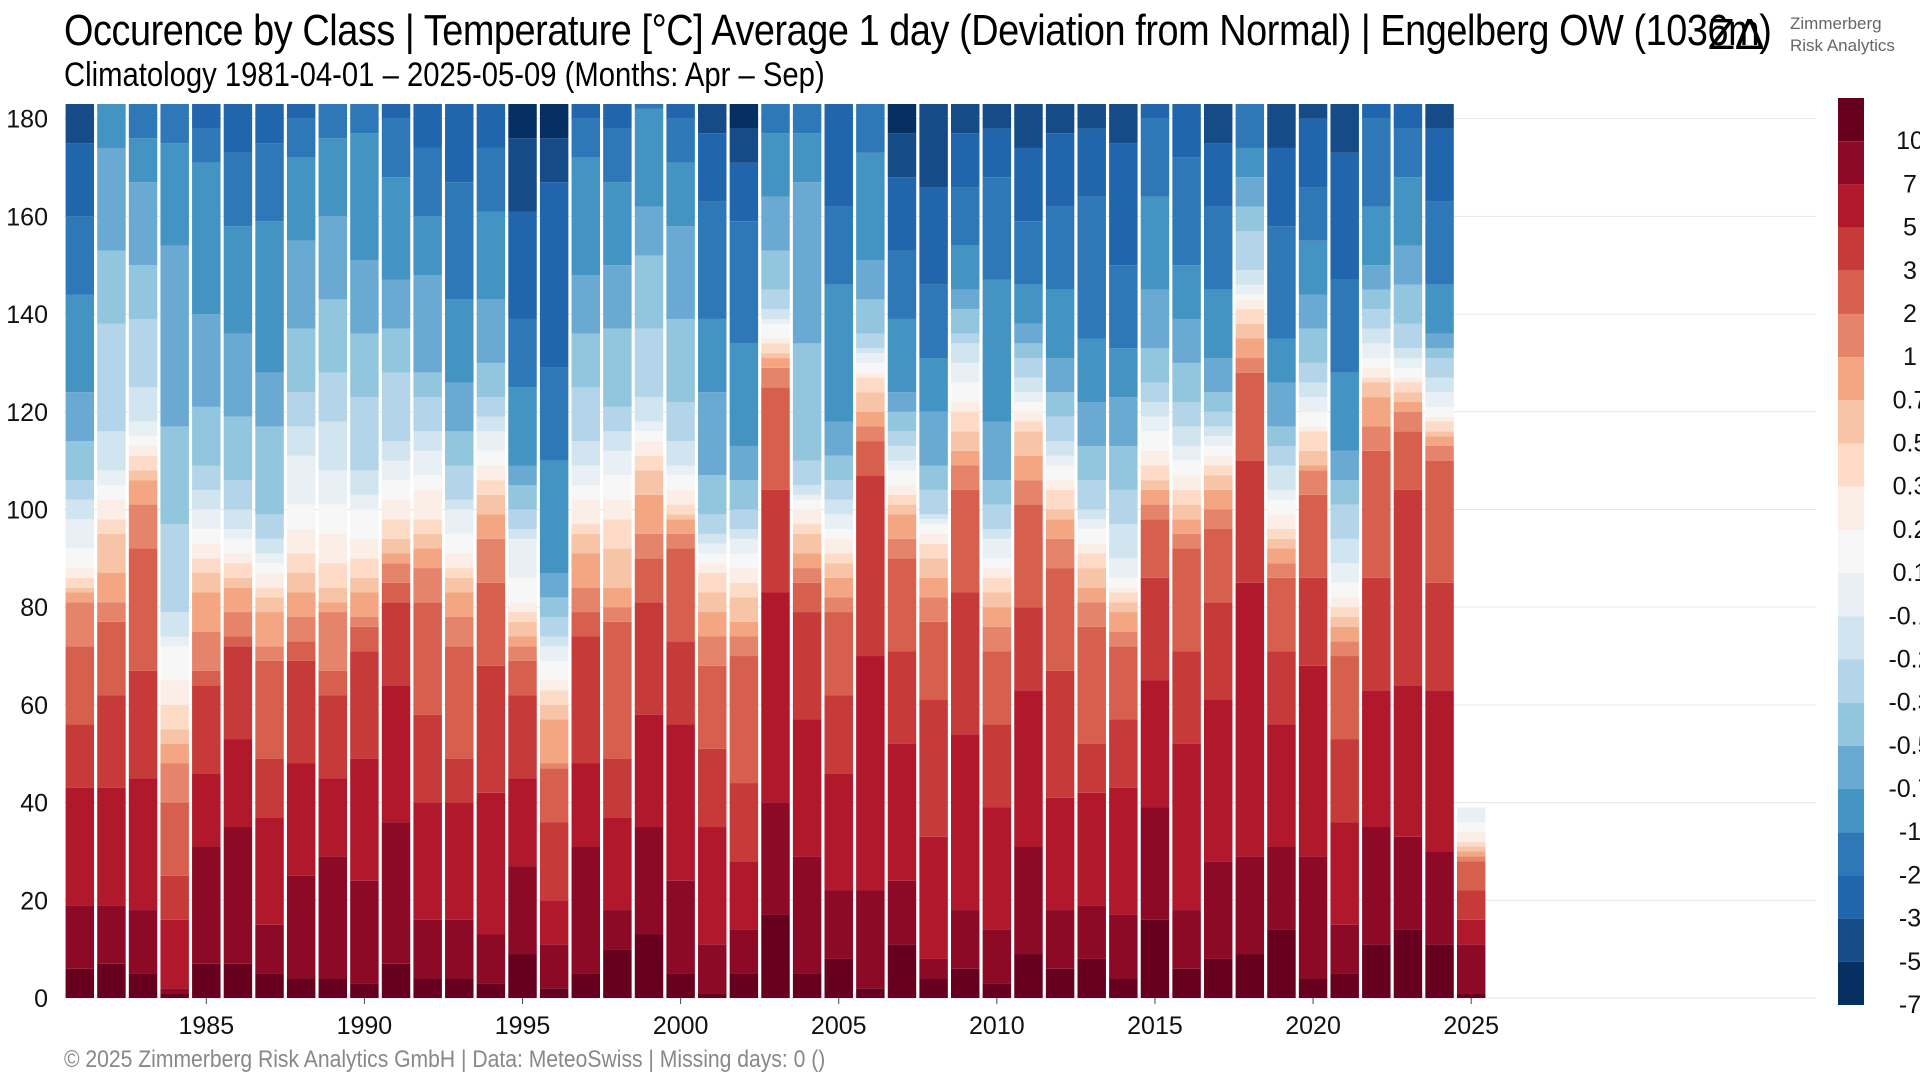 The height and width of the screenshot is (1080, 1920). I want to click on colorbar-label: -5, so click(1909, 962).